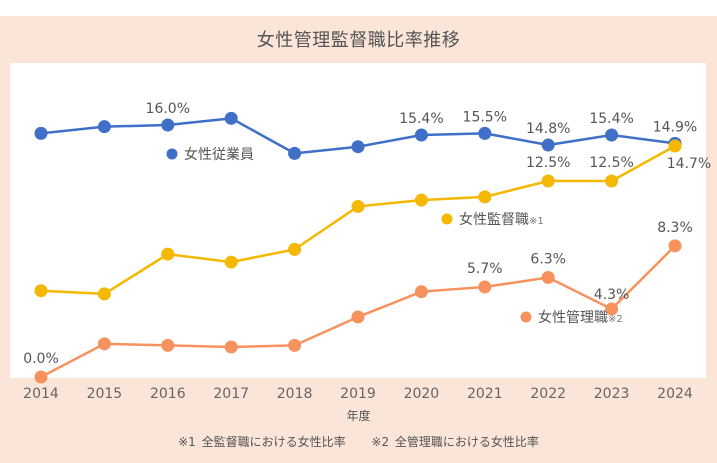  Describe the element at coordinates (485, 269) in the screenshot. I see `data-label: 5.7%` at that location.